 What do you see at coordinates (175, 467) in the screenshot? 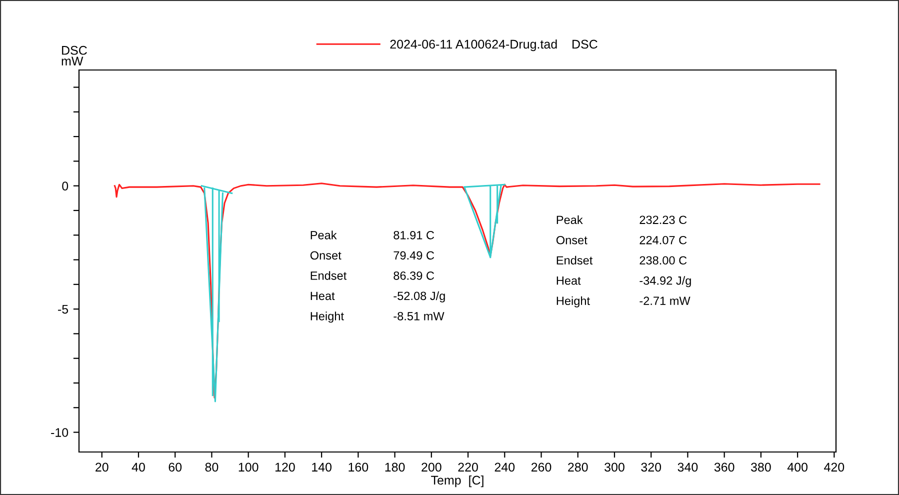
I see `x-tick-label: 60` at bounding box center [175, 467].